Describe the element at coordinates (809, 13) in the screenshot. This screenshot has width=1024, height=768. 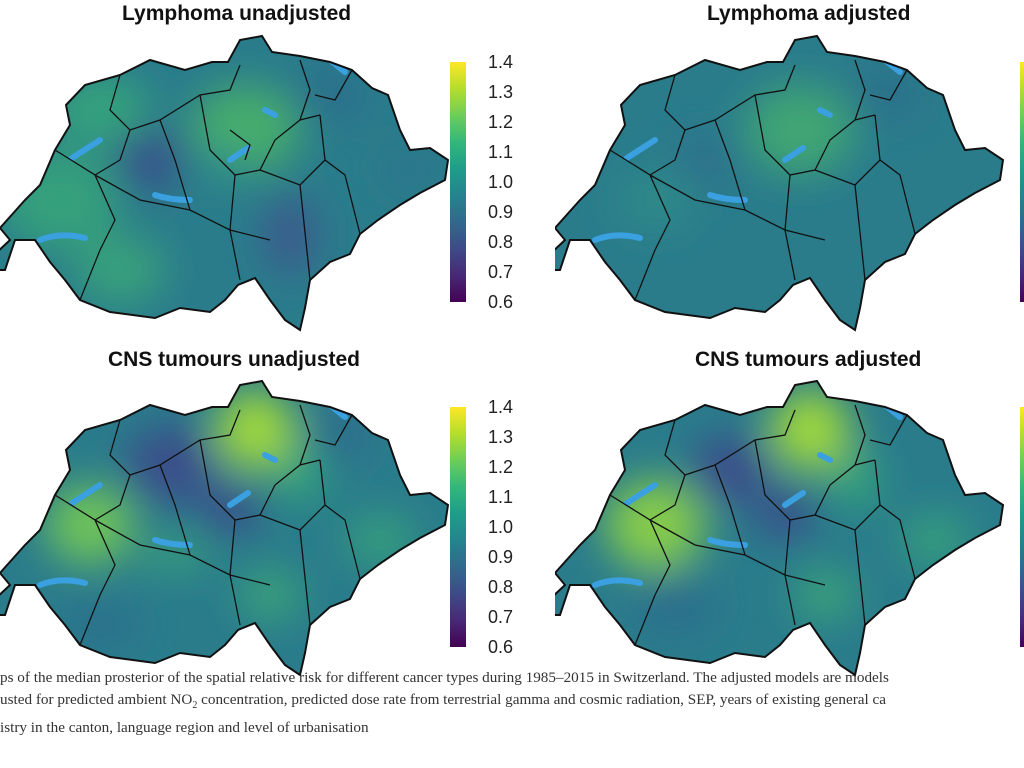
I see `panel-title: Lymphoma adjusted` at that location.